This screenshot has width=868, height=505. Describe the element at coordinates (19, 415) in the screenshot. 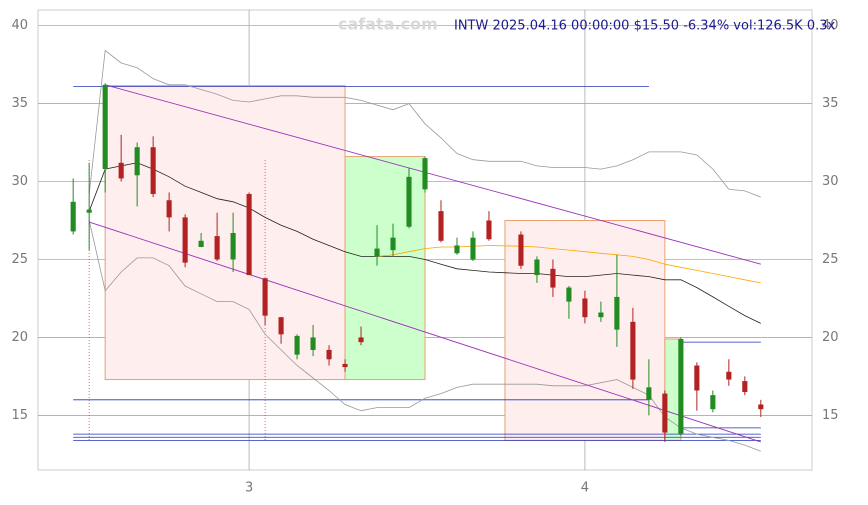

I see `y-tick-label: 15` at that location.